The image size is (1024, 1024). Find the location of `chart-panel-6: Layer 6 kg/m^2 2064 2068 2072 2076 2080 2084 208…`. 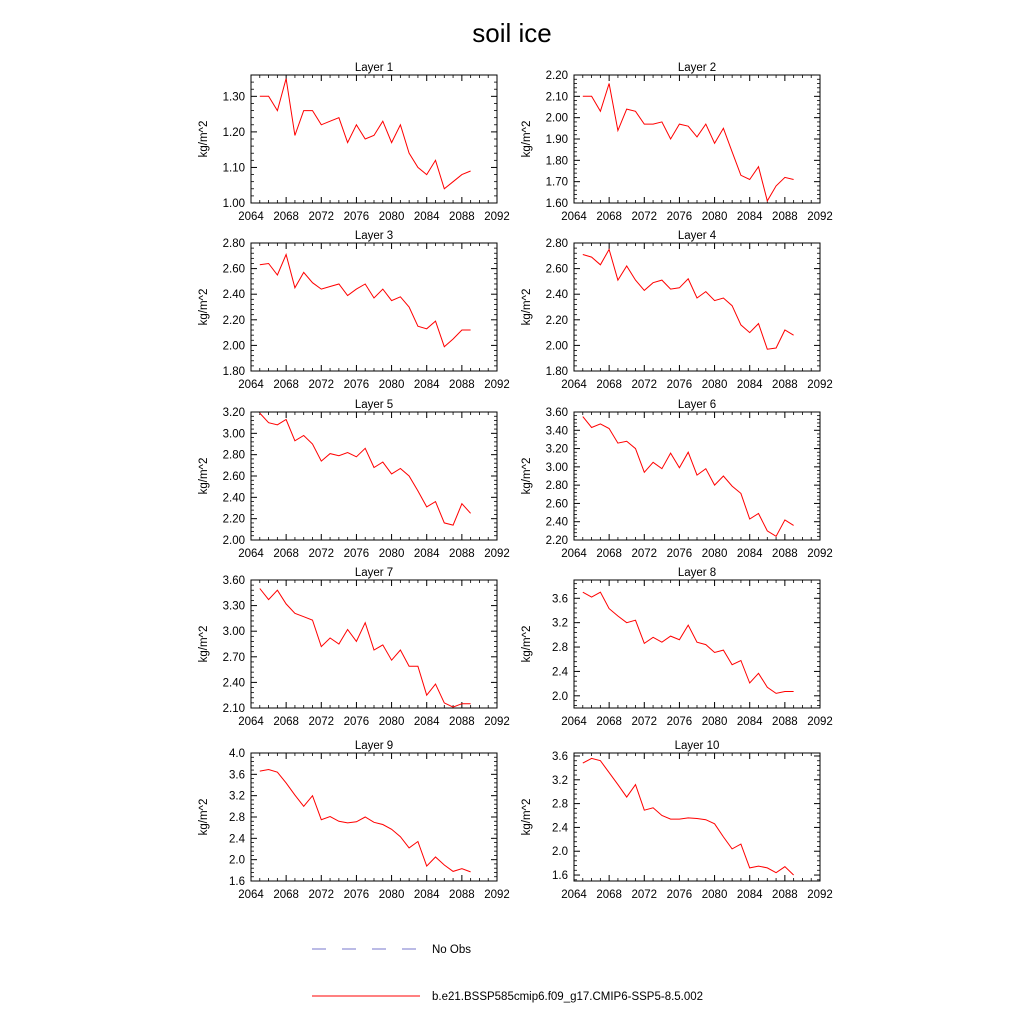

chart-panel-6: Layer 6 kg/m^2 2064 2068 2072 2076 2080 2084 208… is located at coordinates (677, 479).